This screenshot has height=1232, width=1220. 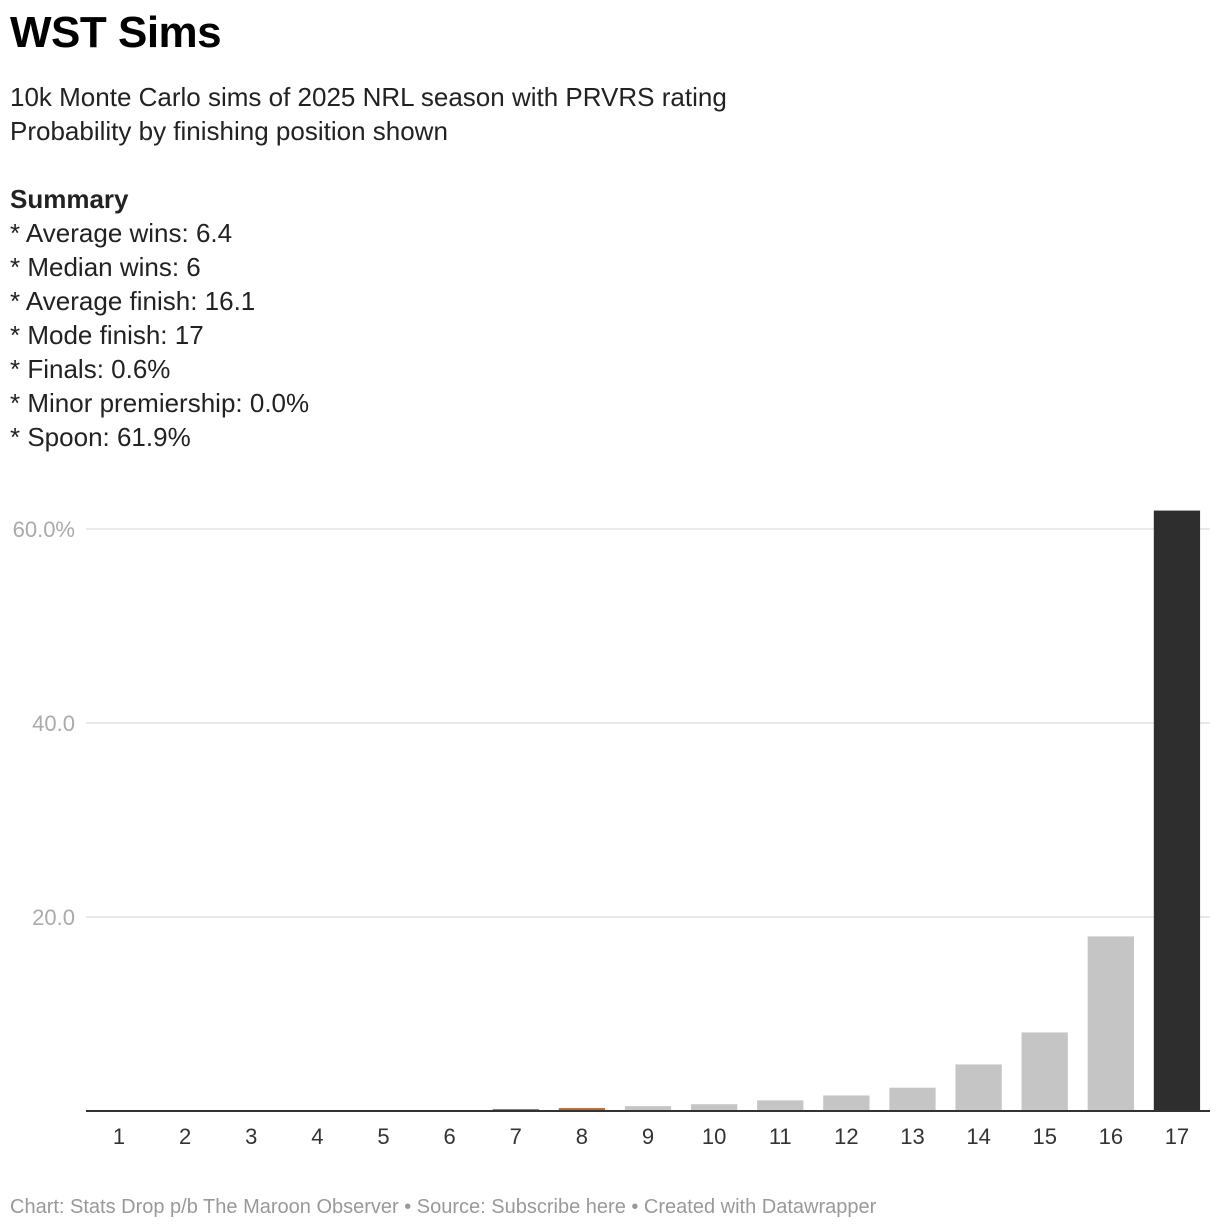 I want to click on summary-average-finish: * Average finish: 16.1, so click(x=133, y=301).